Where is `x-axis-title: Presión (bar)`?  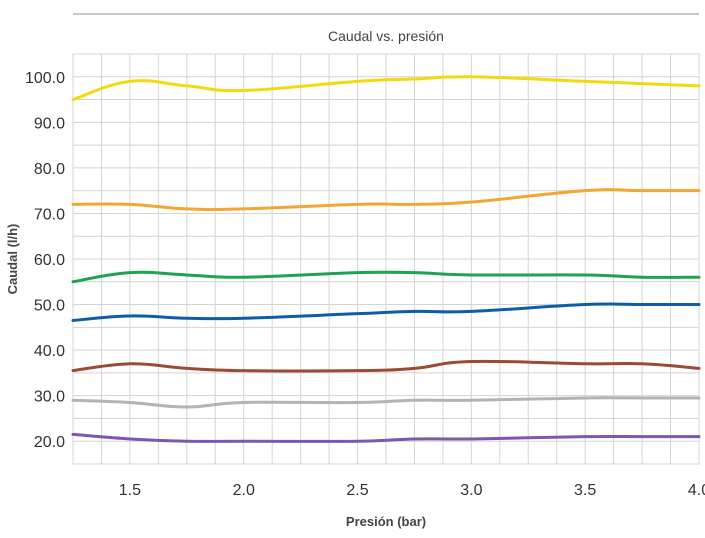 x-axis-title: Presión (bar) is located at coordinates (386, 521).